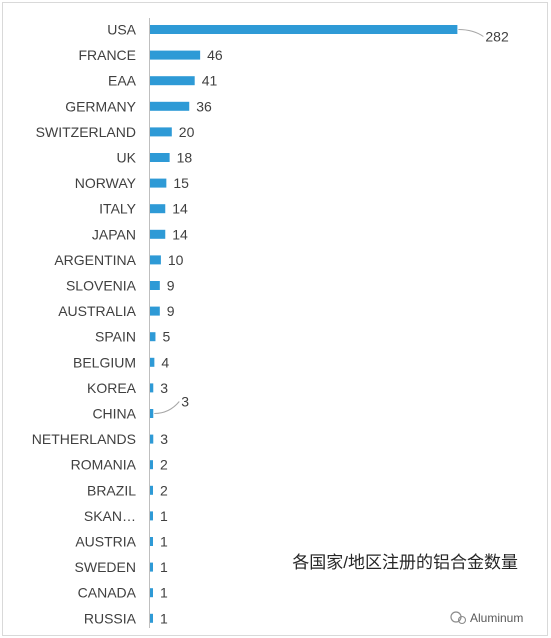 The height and width of the screenshot is (638, 551). I want to click on category-label-japan: JAPAN, so click(114, 234).